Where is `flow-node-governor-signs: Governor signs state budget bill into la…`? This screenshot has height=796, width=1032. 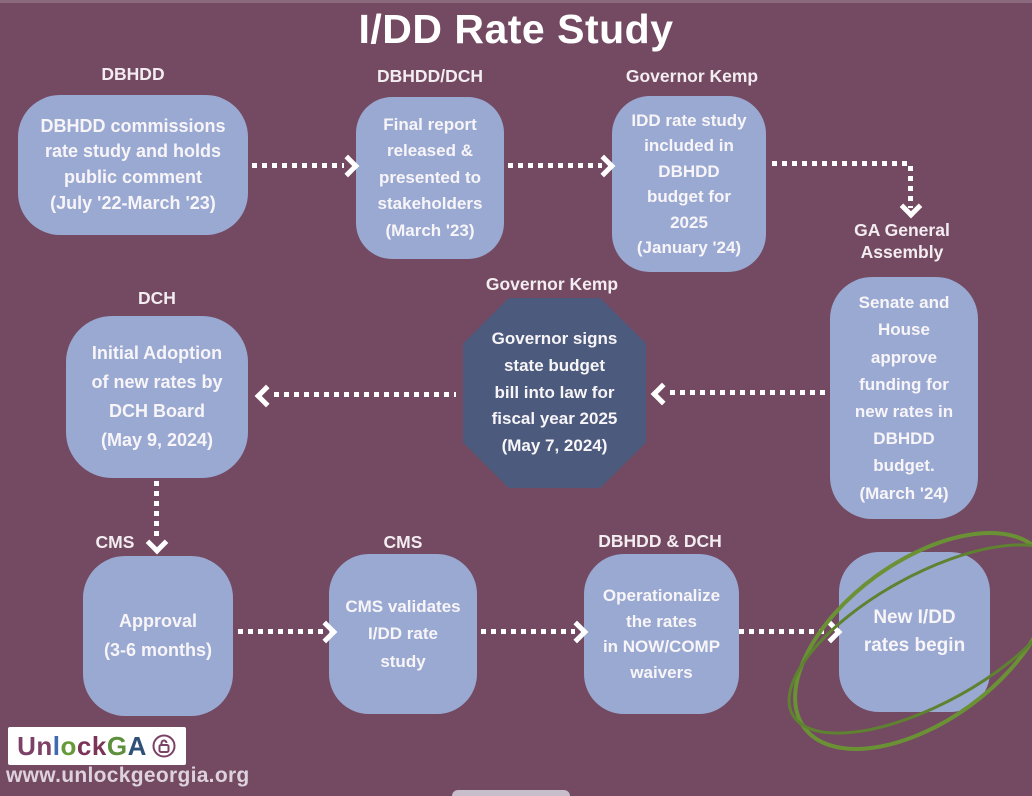
flow-node-governor-signs: Governor signs state budget bill into la… is located at coordinates (554, 393).